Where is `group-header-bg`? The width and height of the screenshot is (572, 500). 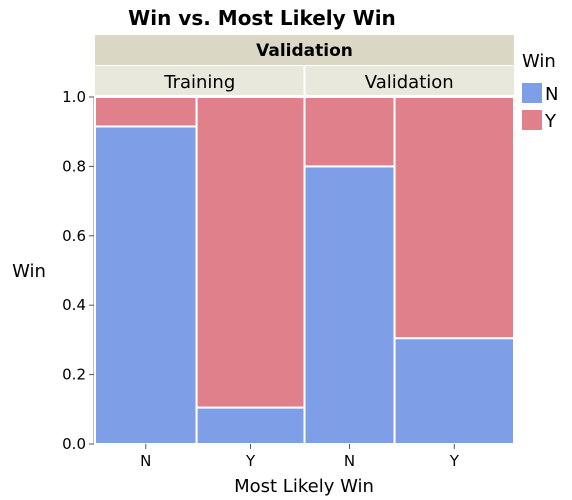 group-header-bg is located at coordinates (304, 50).